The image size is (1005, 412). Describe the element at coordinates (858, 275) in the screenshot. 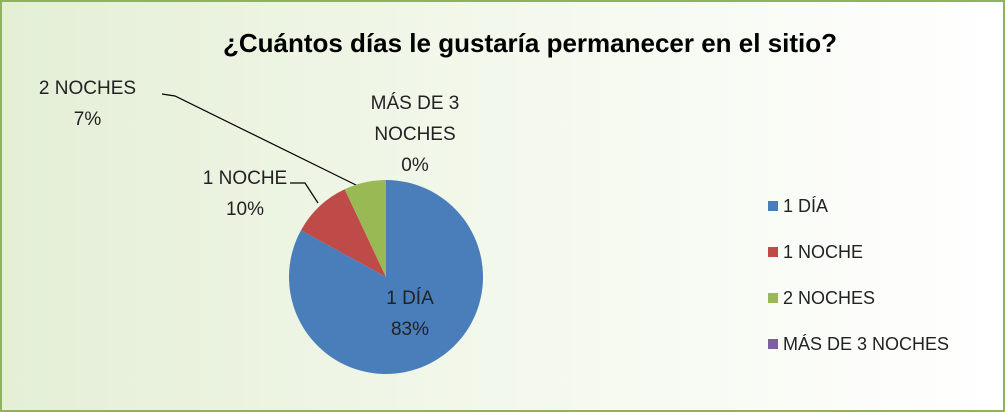

I see `legend: 1 DÍA 1 NOCHE 2 NOCHES MÁS DE 3 NOCHES` at that location.